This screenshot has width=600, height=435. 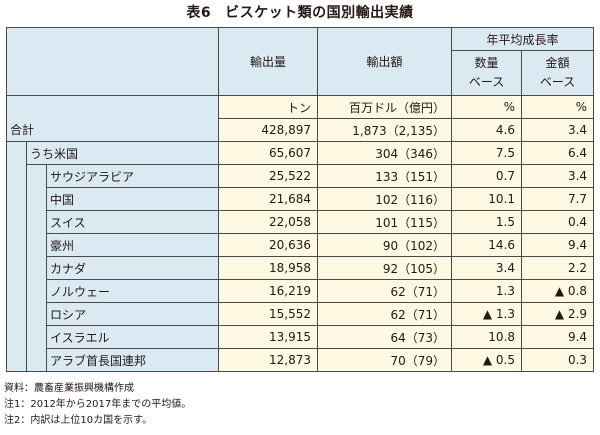 I want to click on header-blank, so click(x=112, y=61).